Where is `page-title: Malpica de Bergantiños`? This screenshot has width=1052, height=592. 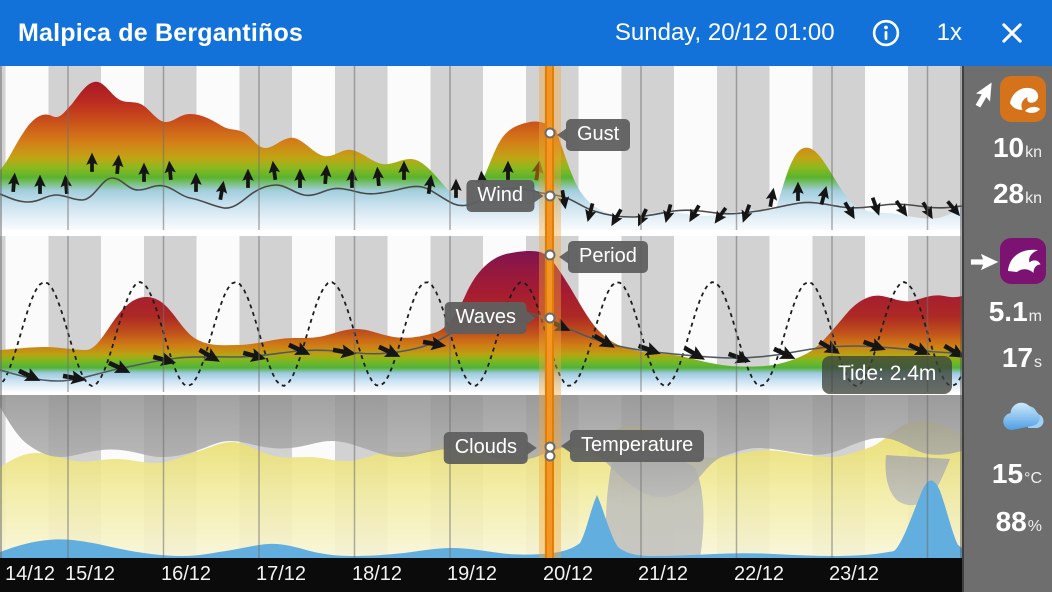
page-title: Malpica de Bergantiños is located at coordinates (161, 32).